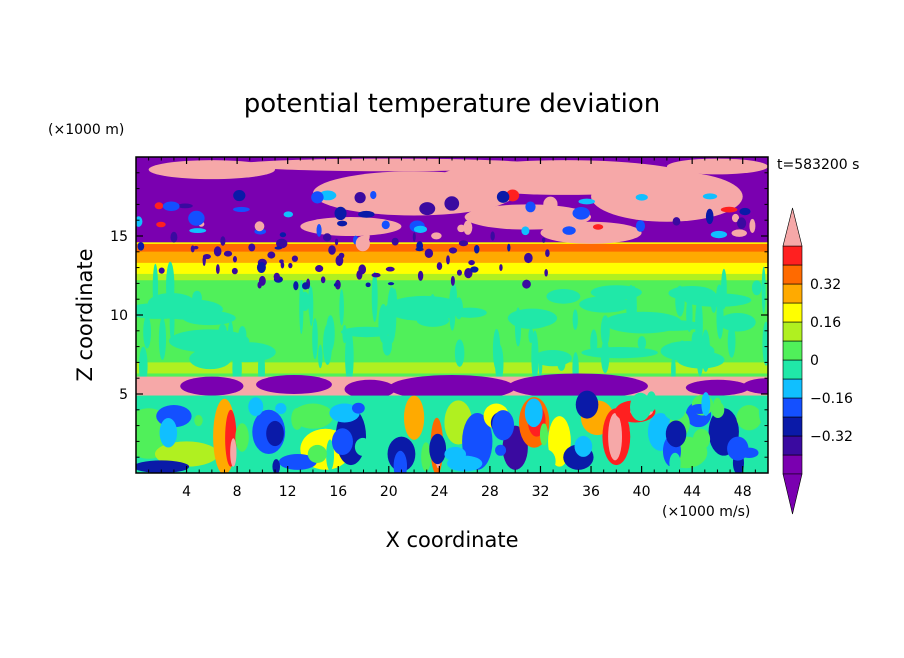 The width and height of the screenshot is (904, 658). What do you see at coordinates (119, 316) in the screenshot?
I see `y-tick-label: 10` at bounding box center [119, 316].